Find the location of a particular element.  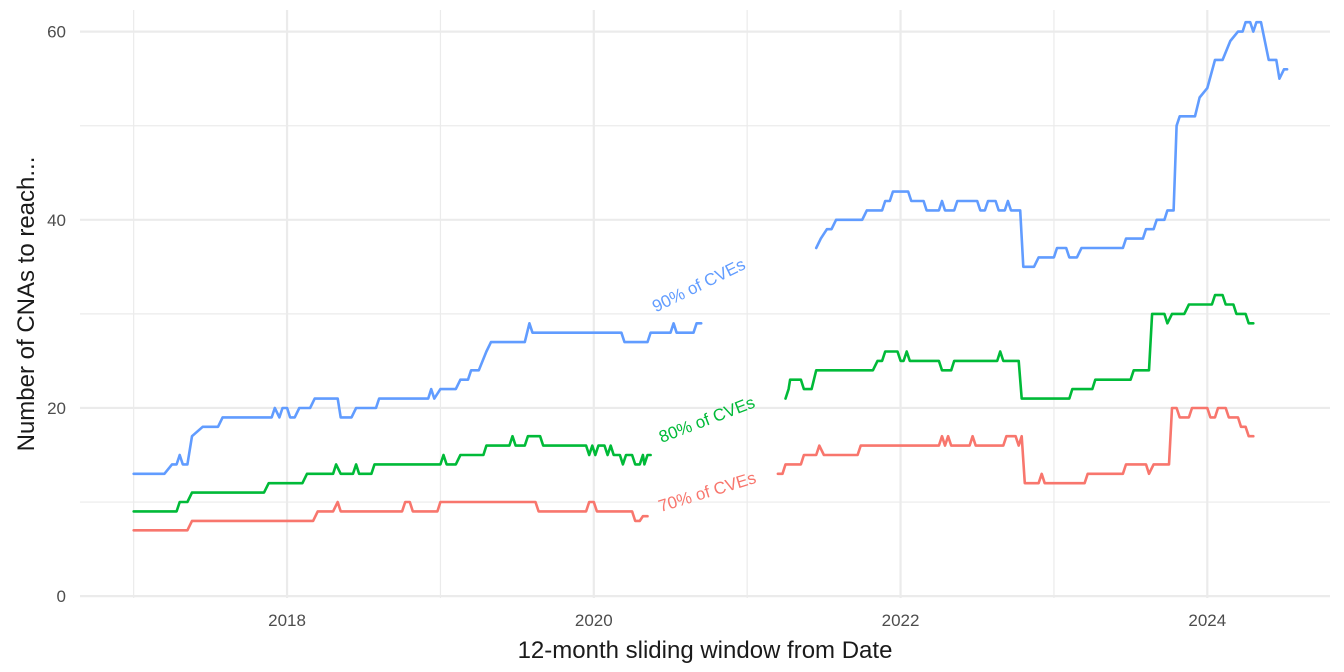

y-tick-label: 40 is located at coordinates (56, 220).